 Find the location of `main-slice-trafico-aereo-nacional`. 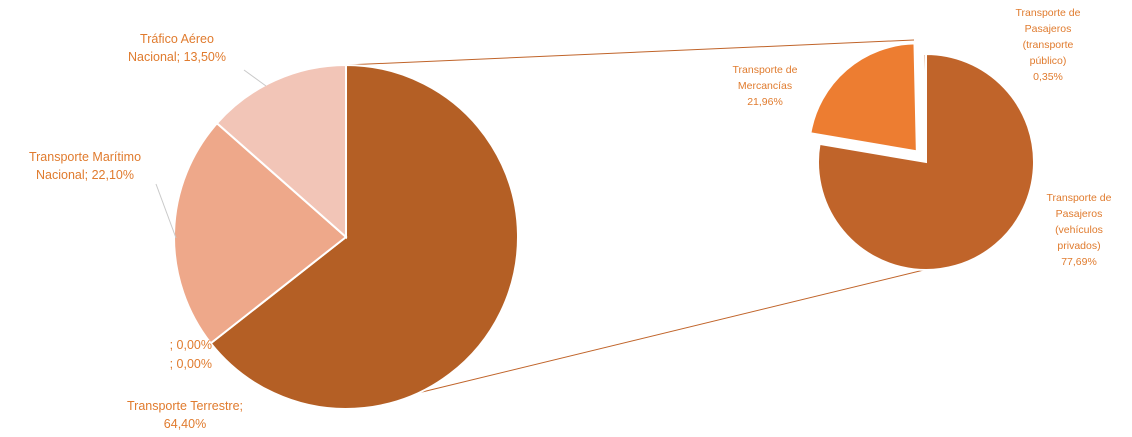

main-slice-trafico-aereo-nacional is located at coordinates (281, 151).